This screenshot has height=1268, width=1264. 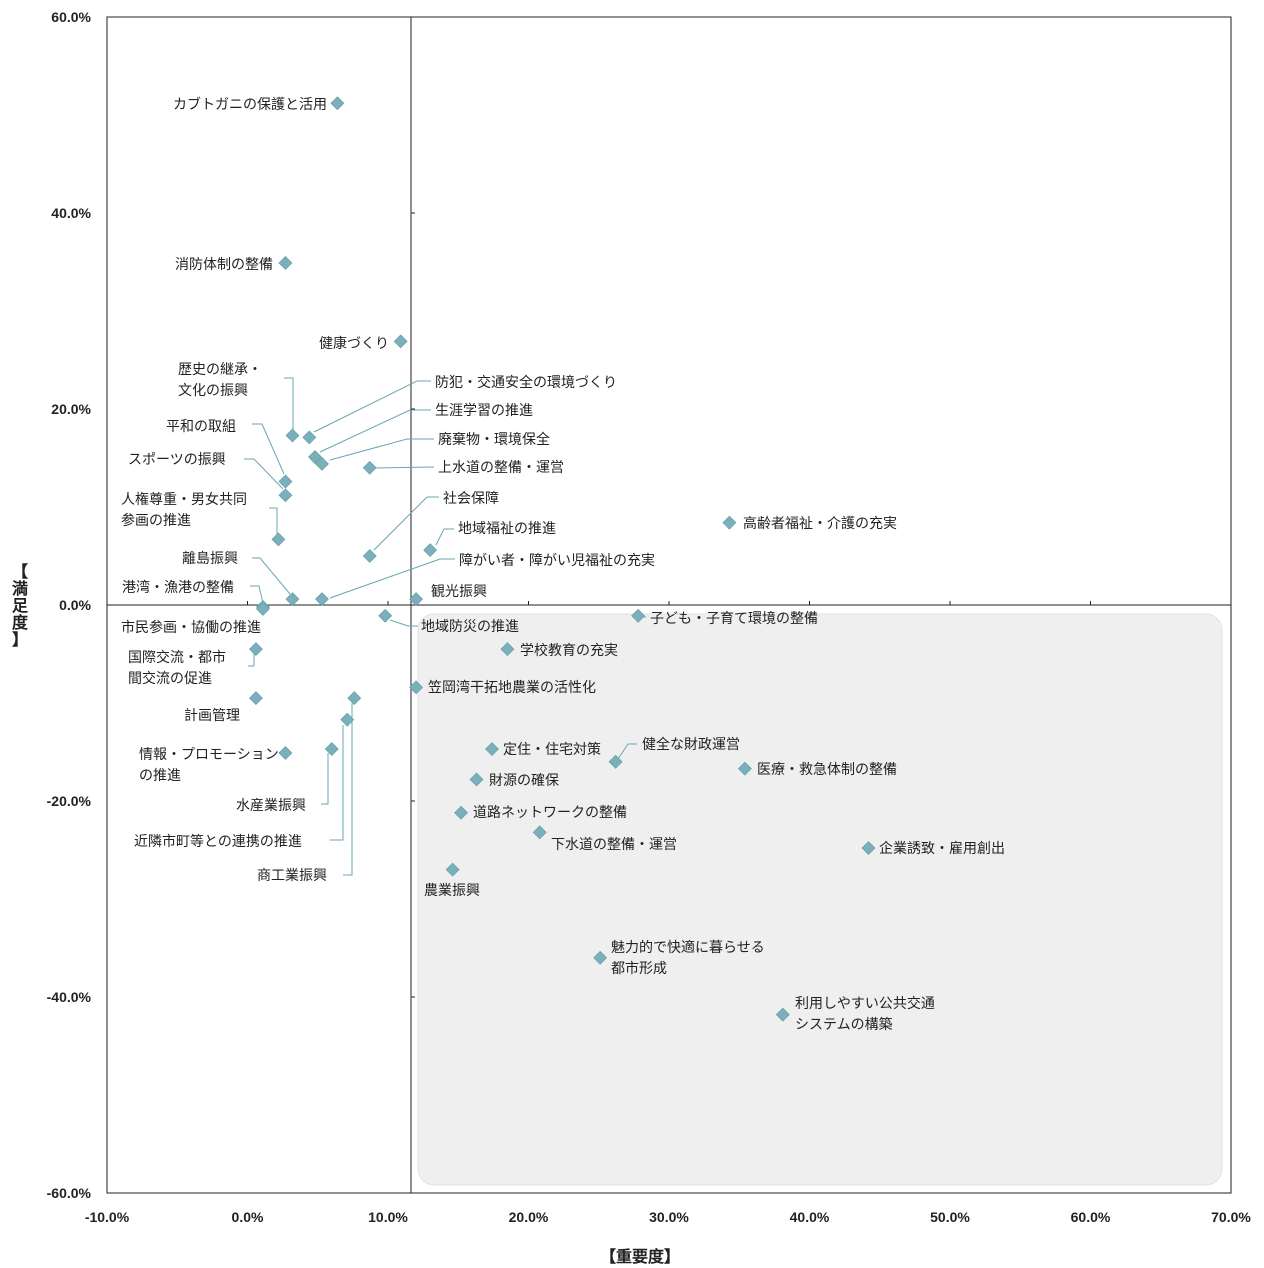 I want to click on y-tick-label: 60.0%, so click(x=71, y=17).